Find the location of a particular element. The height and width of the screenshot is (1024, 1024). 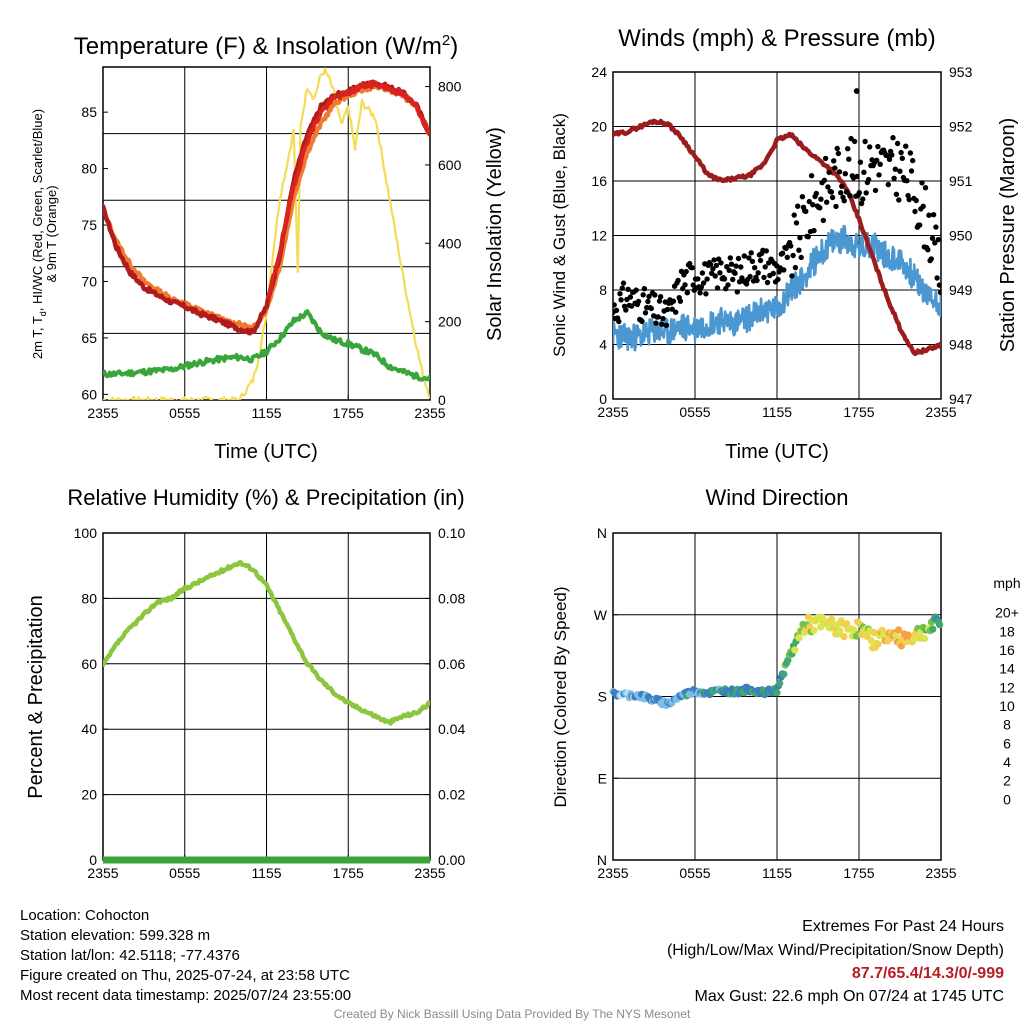

temp-ytick-label-2: 70 is located at coordinates (89, 281).